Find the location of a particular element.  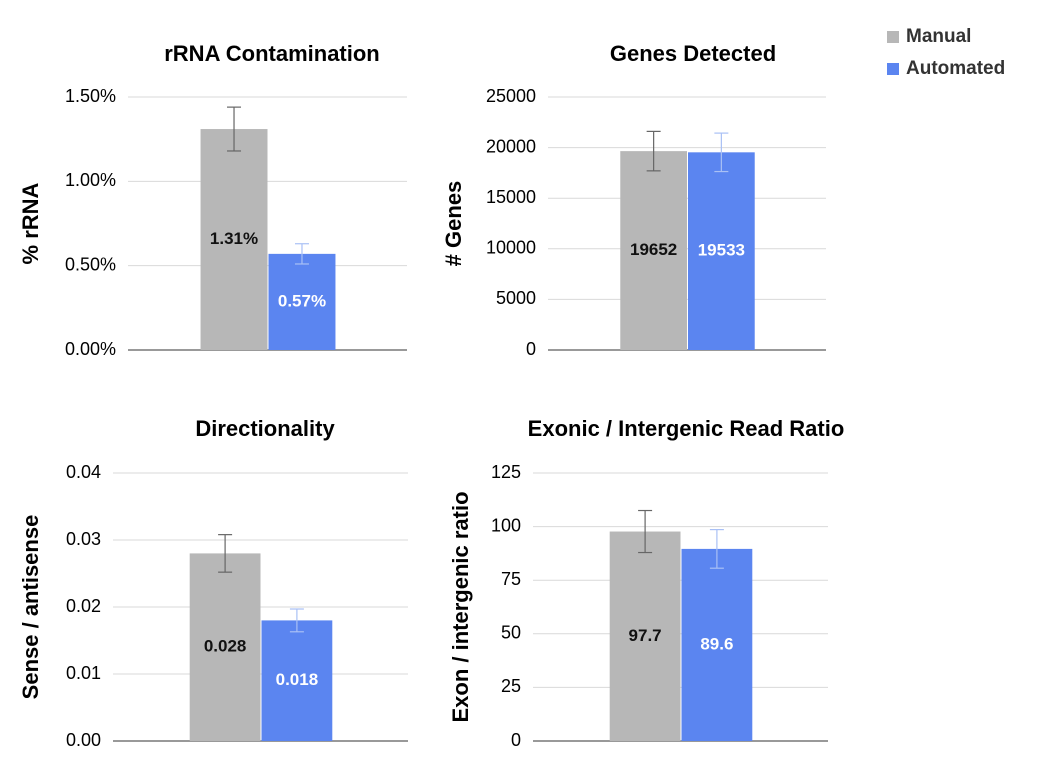

value-label: 97.7 is located at coordinates (645, 635).